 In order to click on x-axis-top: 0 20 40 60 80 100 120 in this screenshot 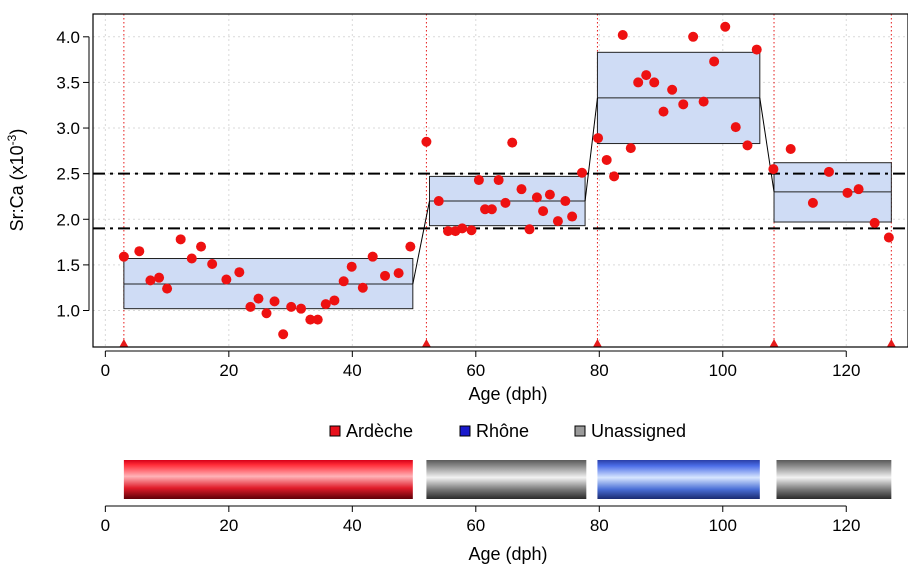, I will do `click(480, 365)`.